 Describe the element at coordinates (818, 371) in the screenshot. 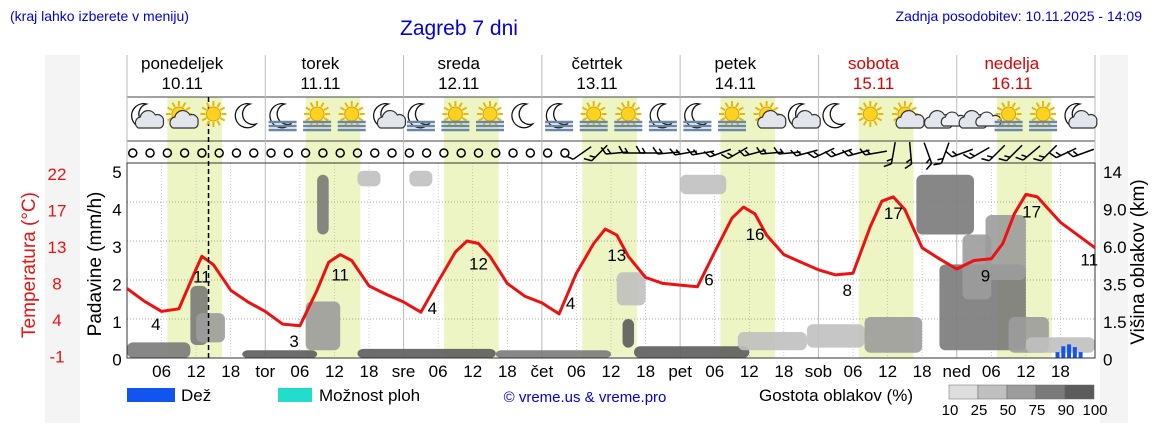

I see `x-tick-label: sob` at that location.